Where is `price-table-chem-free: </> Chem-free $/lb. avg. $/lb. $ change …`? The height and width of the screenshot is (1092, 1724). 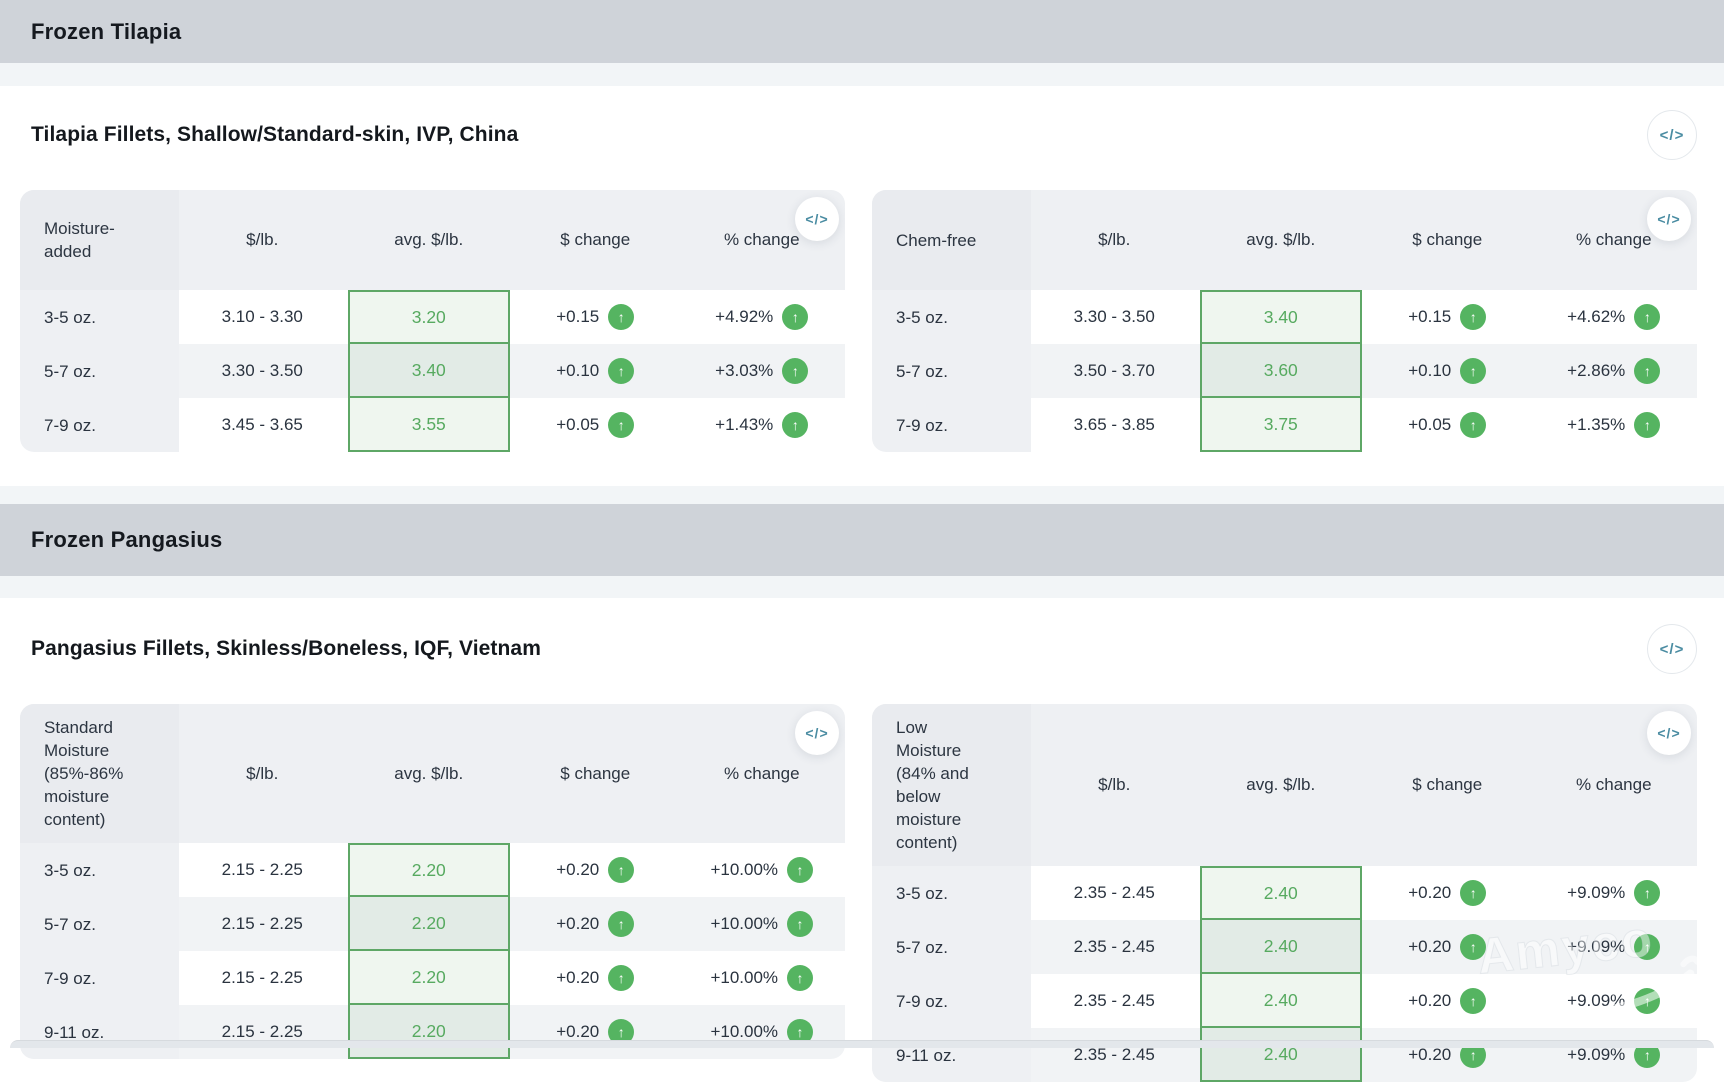
price-table-chem-free: </> Chem-free $/lb. avg. $/lb. $ change … is located at coordinates (1284, 321).